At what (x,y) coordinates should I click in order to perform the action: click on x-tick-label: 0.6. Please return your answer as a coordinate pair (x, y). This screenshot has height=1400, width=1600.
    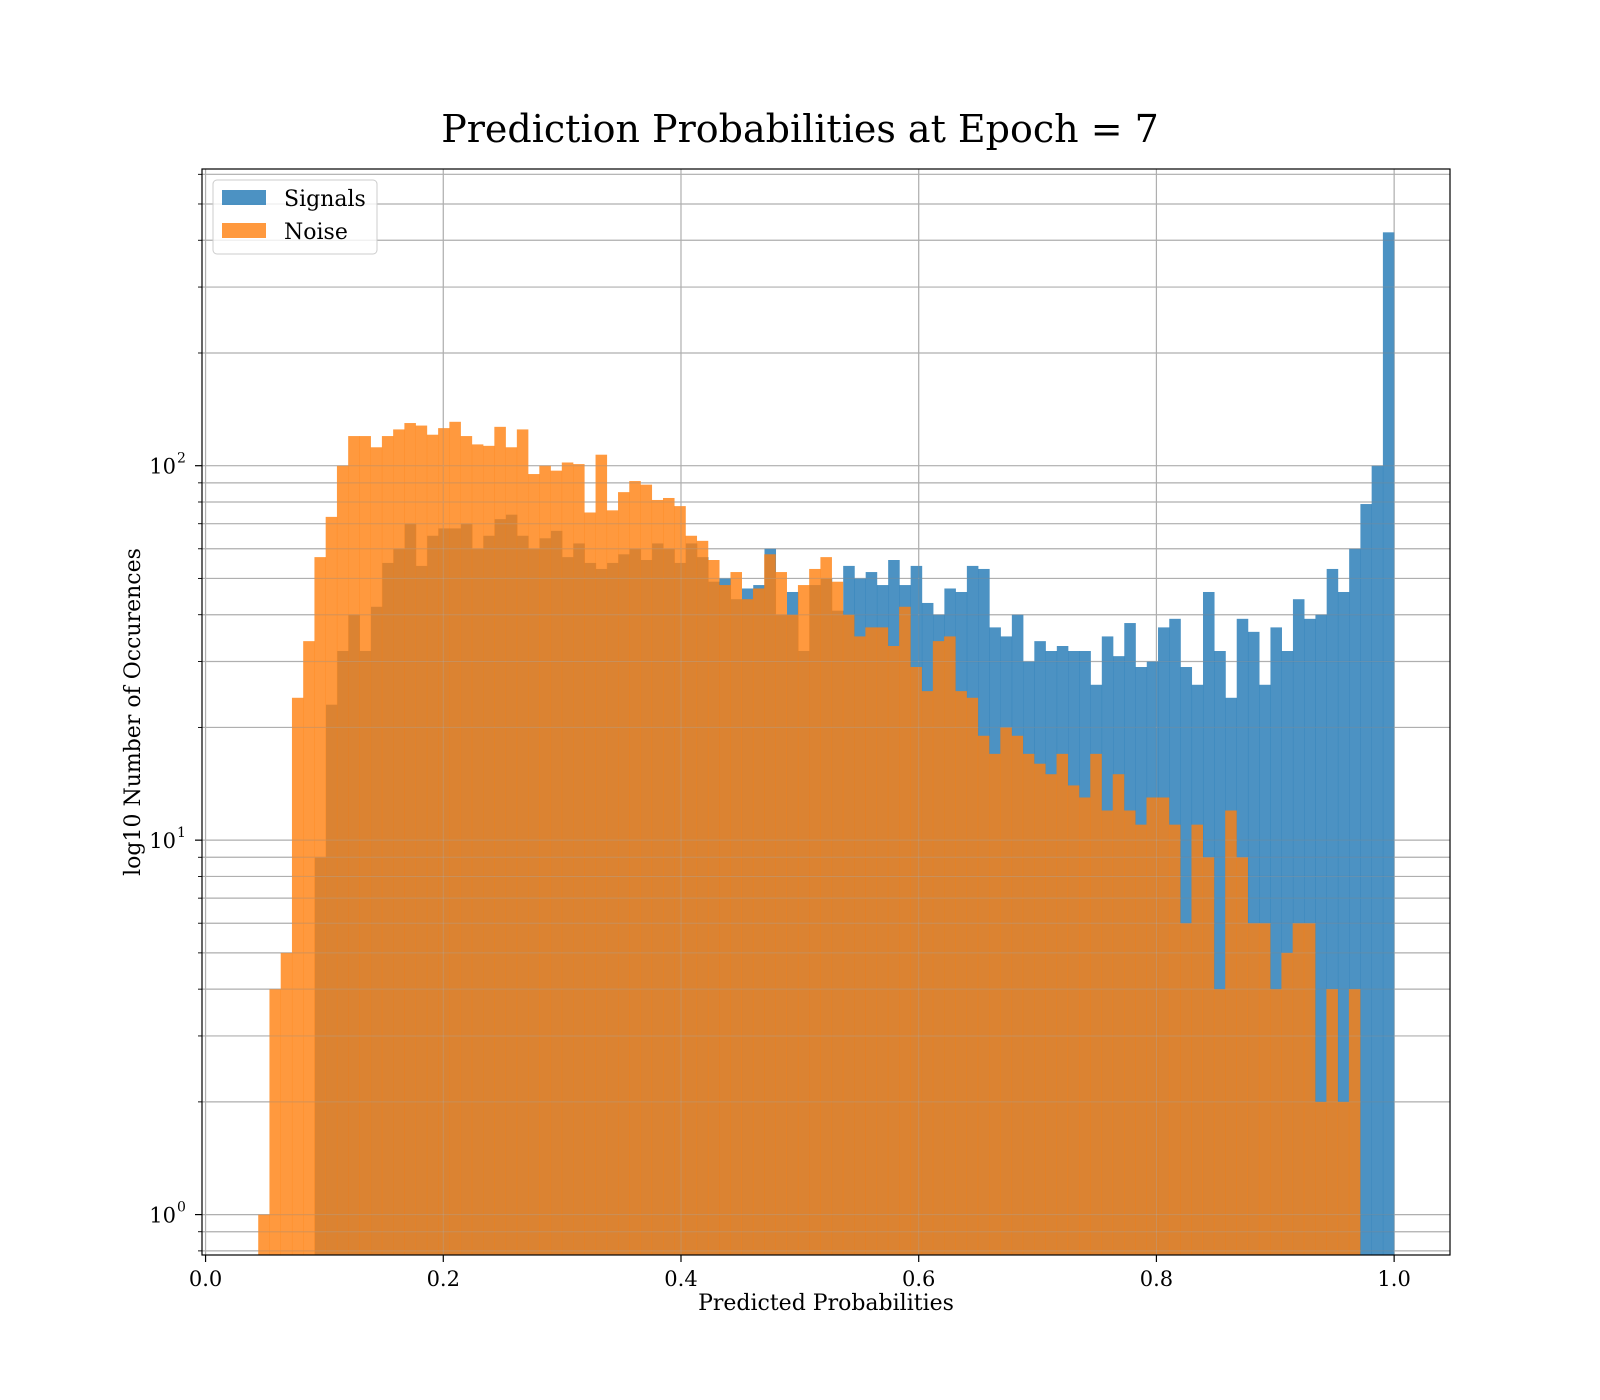
    Looking at the image, I should click on (918, 1279).